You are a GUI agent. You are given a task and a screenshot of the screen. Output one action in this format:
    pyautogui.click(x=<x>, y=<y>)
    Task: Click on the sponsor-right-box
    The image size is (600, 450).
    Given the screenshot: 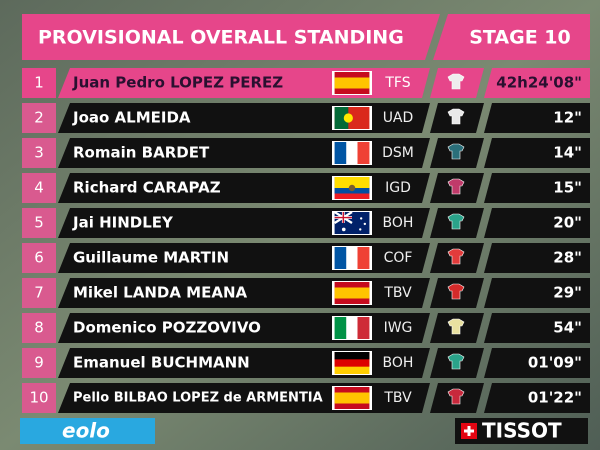 What is the action you would take?
    pyautogui.click(x=521, y=431)
    